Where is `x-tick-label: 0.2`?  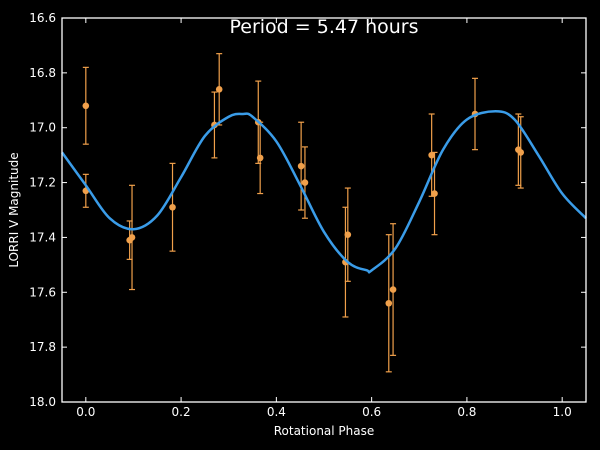 x-tick-label: 0.2 is located at coordinates (181, 412).